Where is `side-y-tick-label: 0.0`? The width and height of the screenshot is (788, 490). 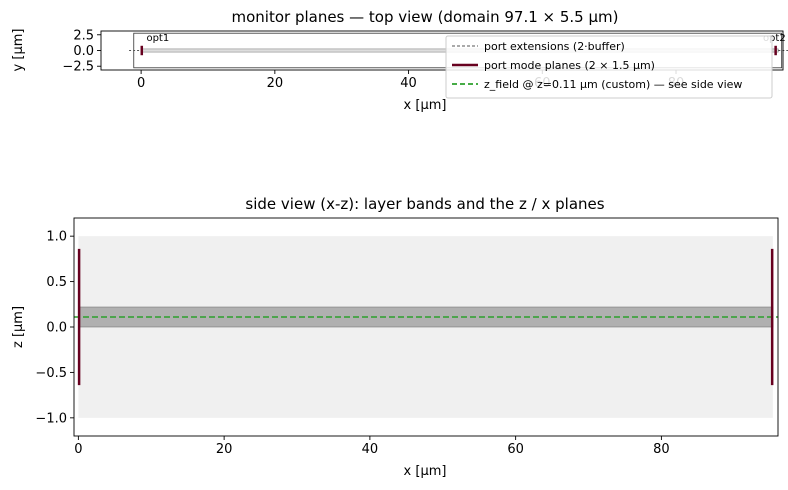 side-y-tick-label: 0.0 is located at coordinates (56, 328).